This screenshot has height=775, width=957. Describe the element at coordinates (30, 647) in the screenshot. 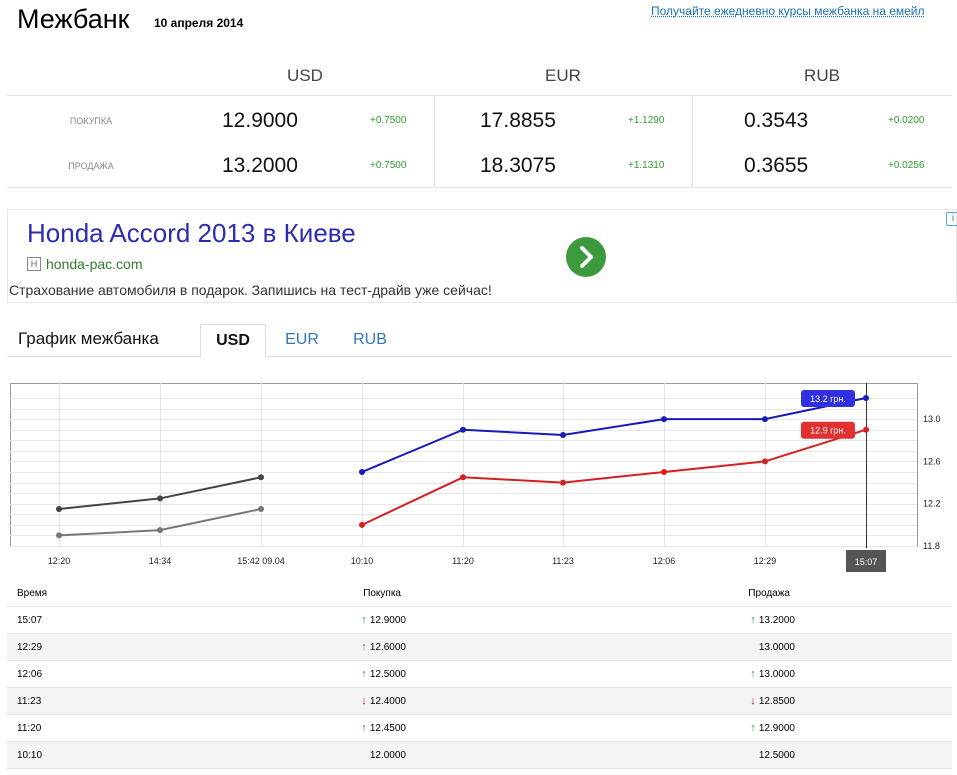

I see `time-value: 12:29` at that location.